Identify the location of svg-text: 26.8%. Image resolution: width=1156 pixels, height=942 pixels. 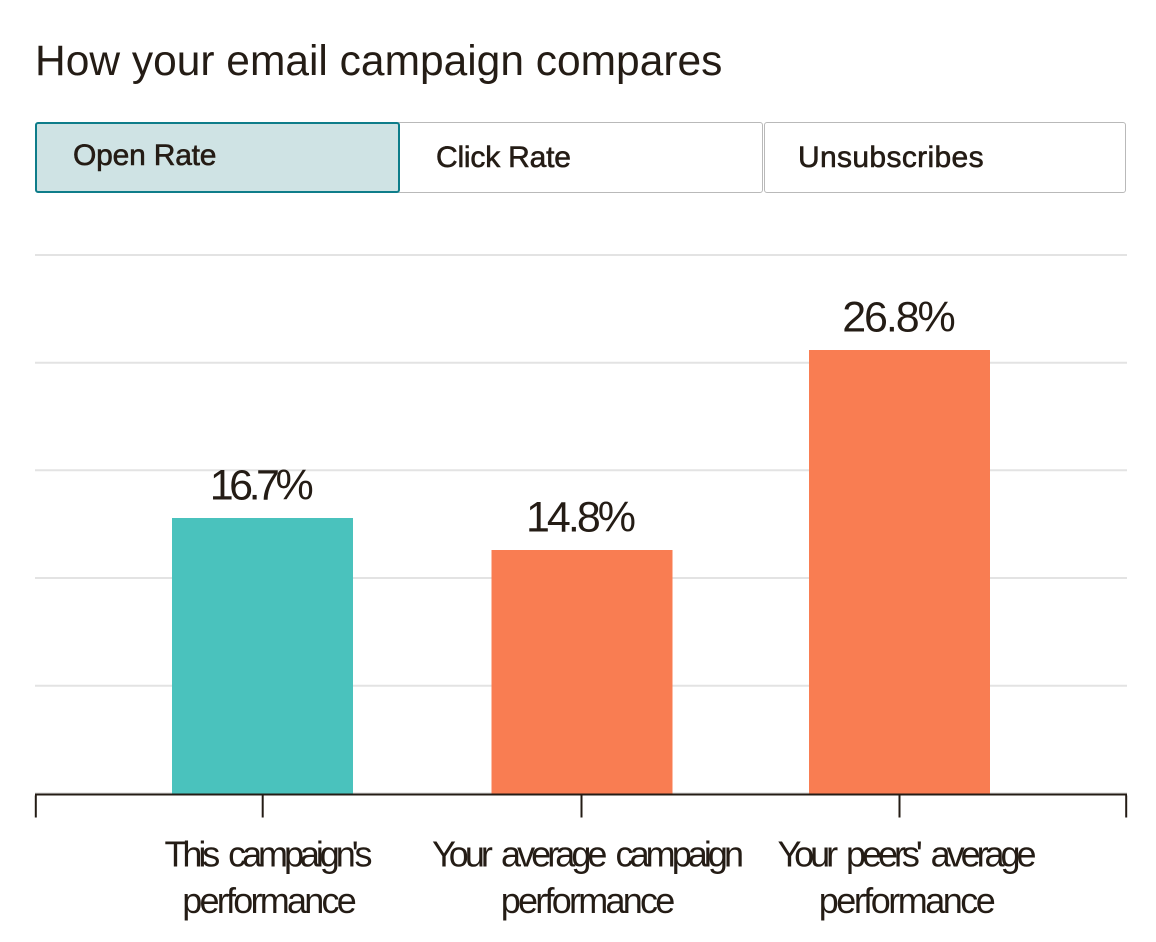
(899, 318).